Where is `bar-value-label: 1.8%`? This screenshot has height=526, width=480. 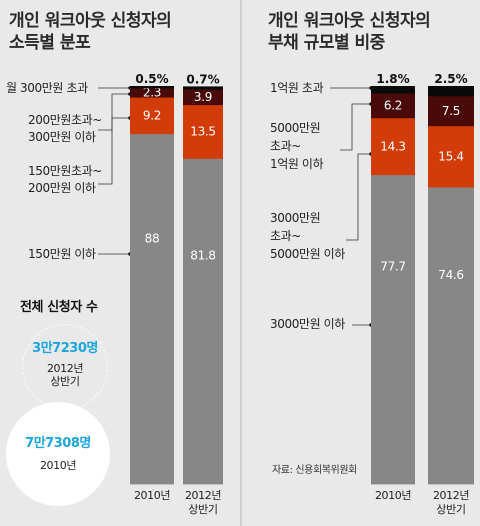
bar-value-label: 1.8% is located at coordinates (392, 79).